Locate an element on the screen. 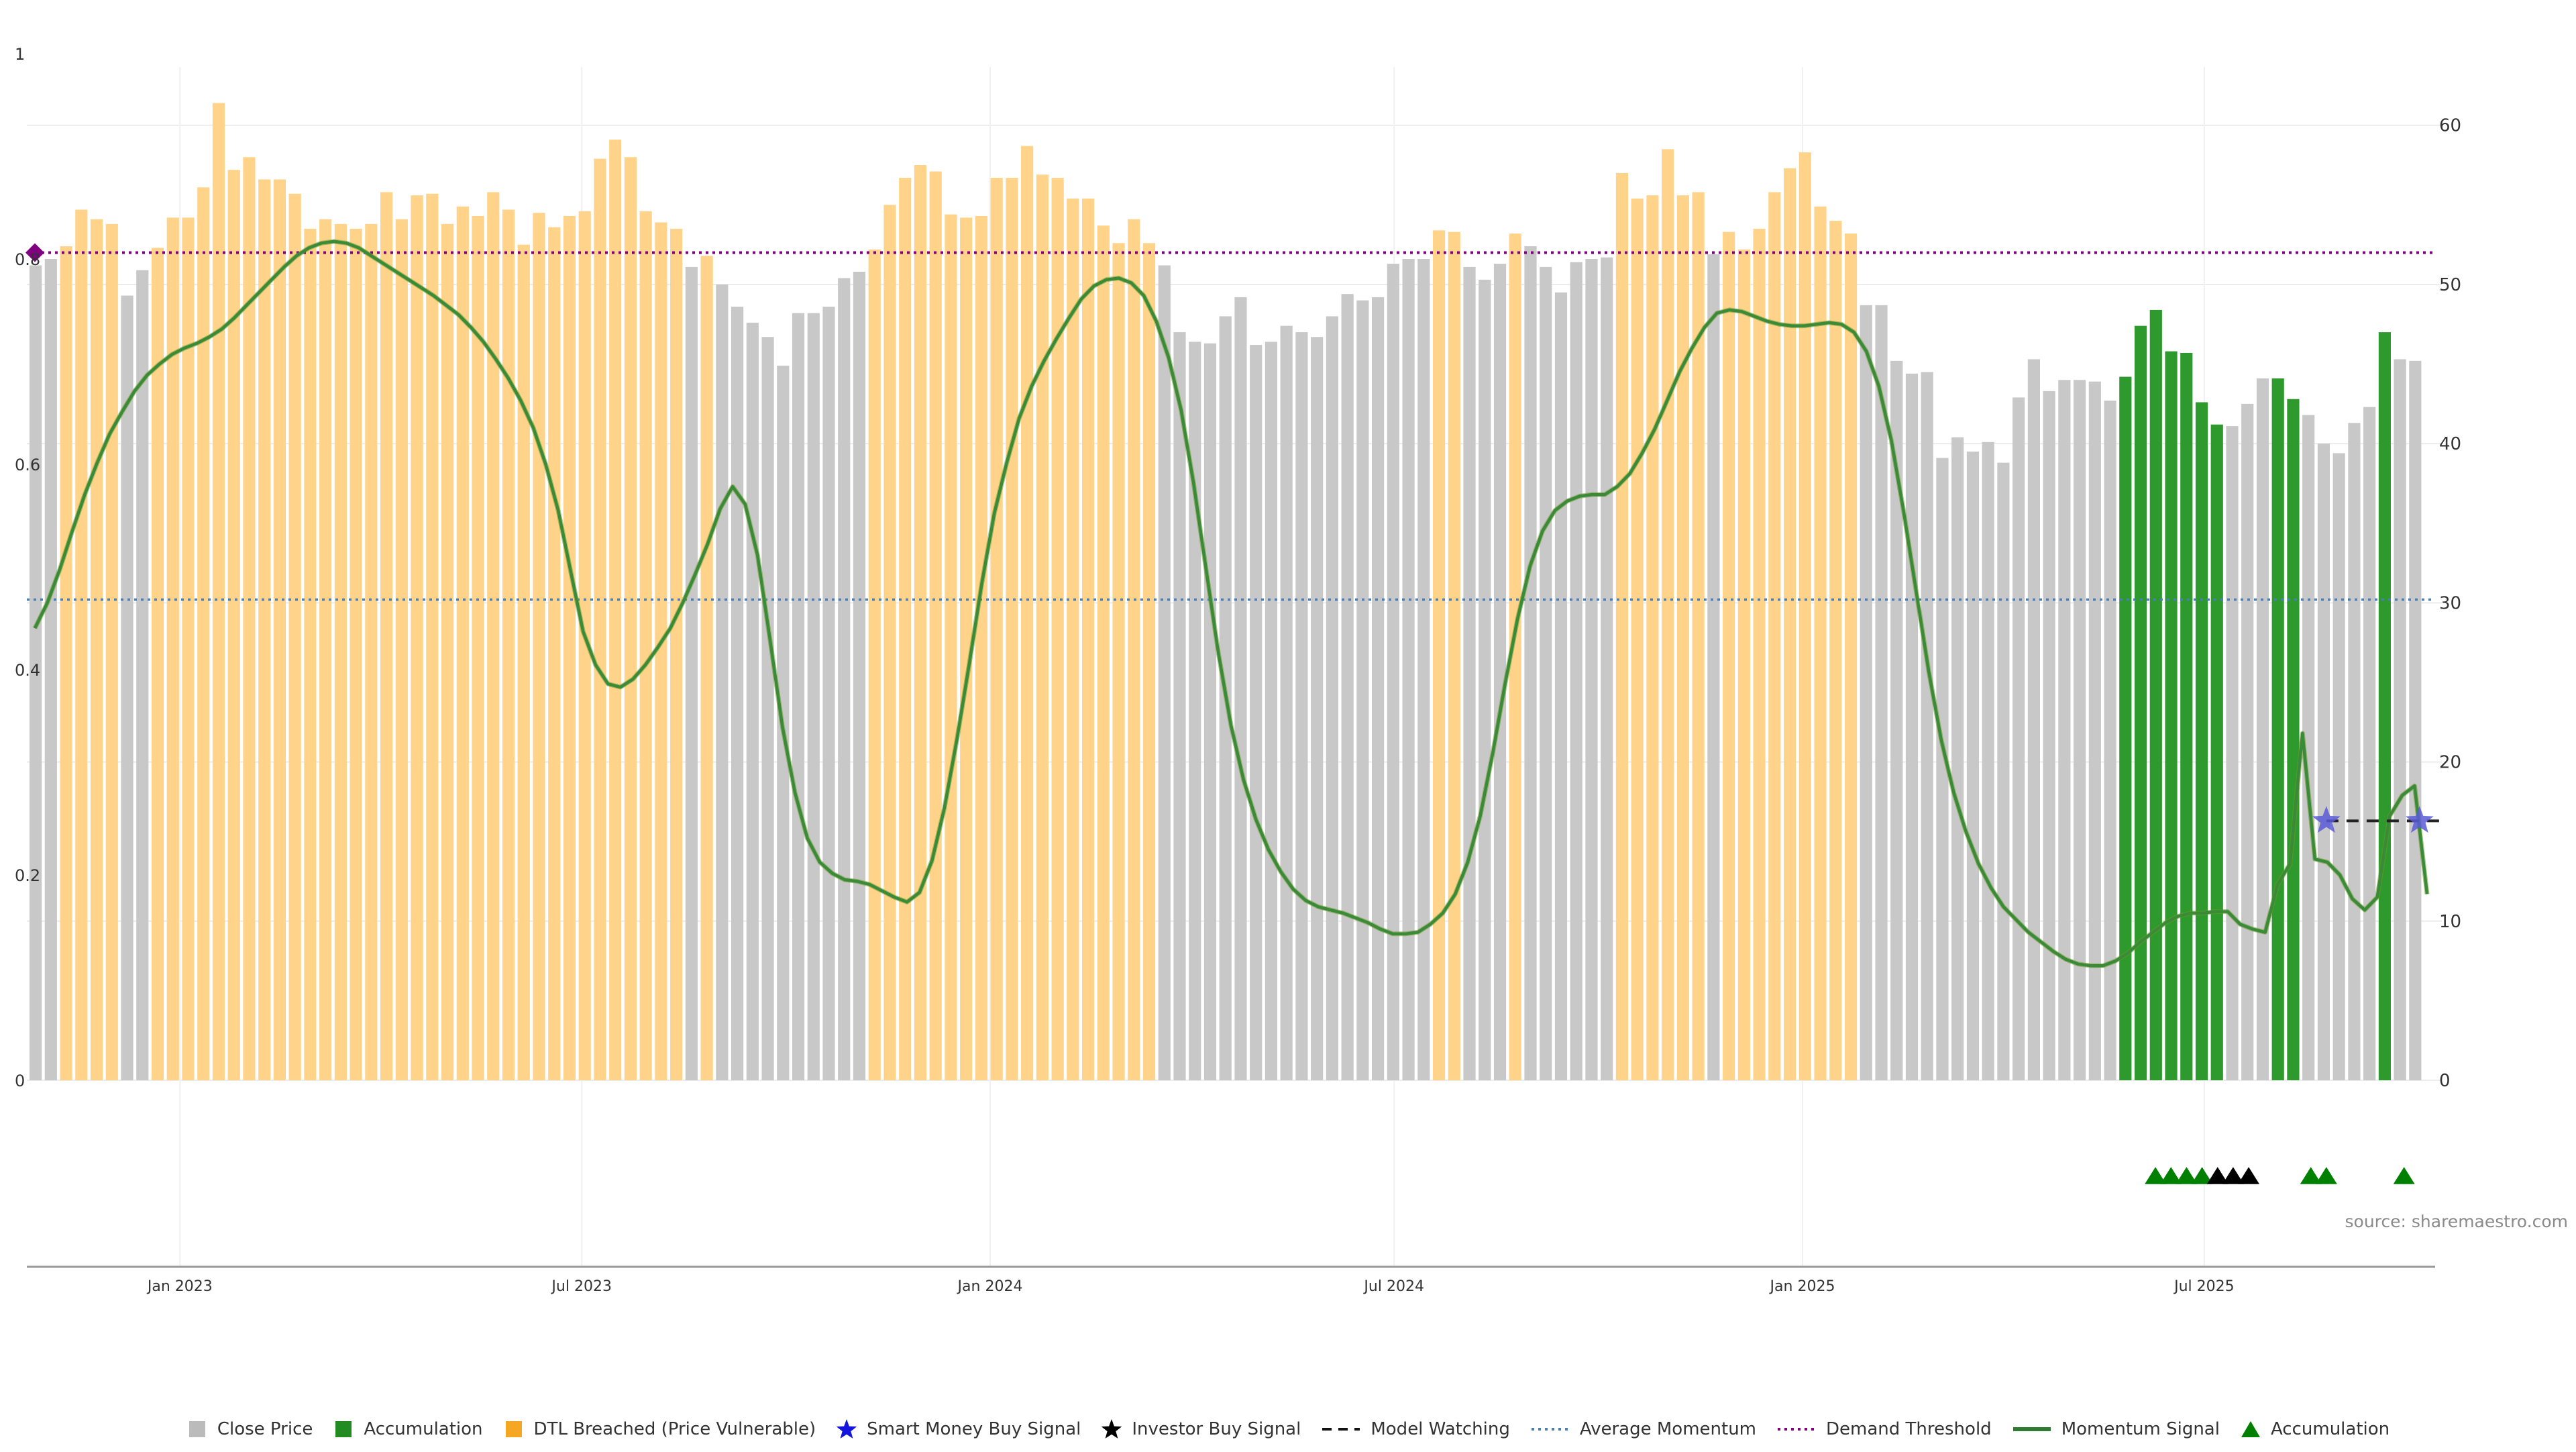  left-tick-label: 0.4 is located at coordinates (27, 671).